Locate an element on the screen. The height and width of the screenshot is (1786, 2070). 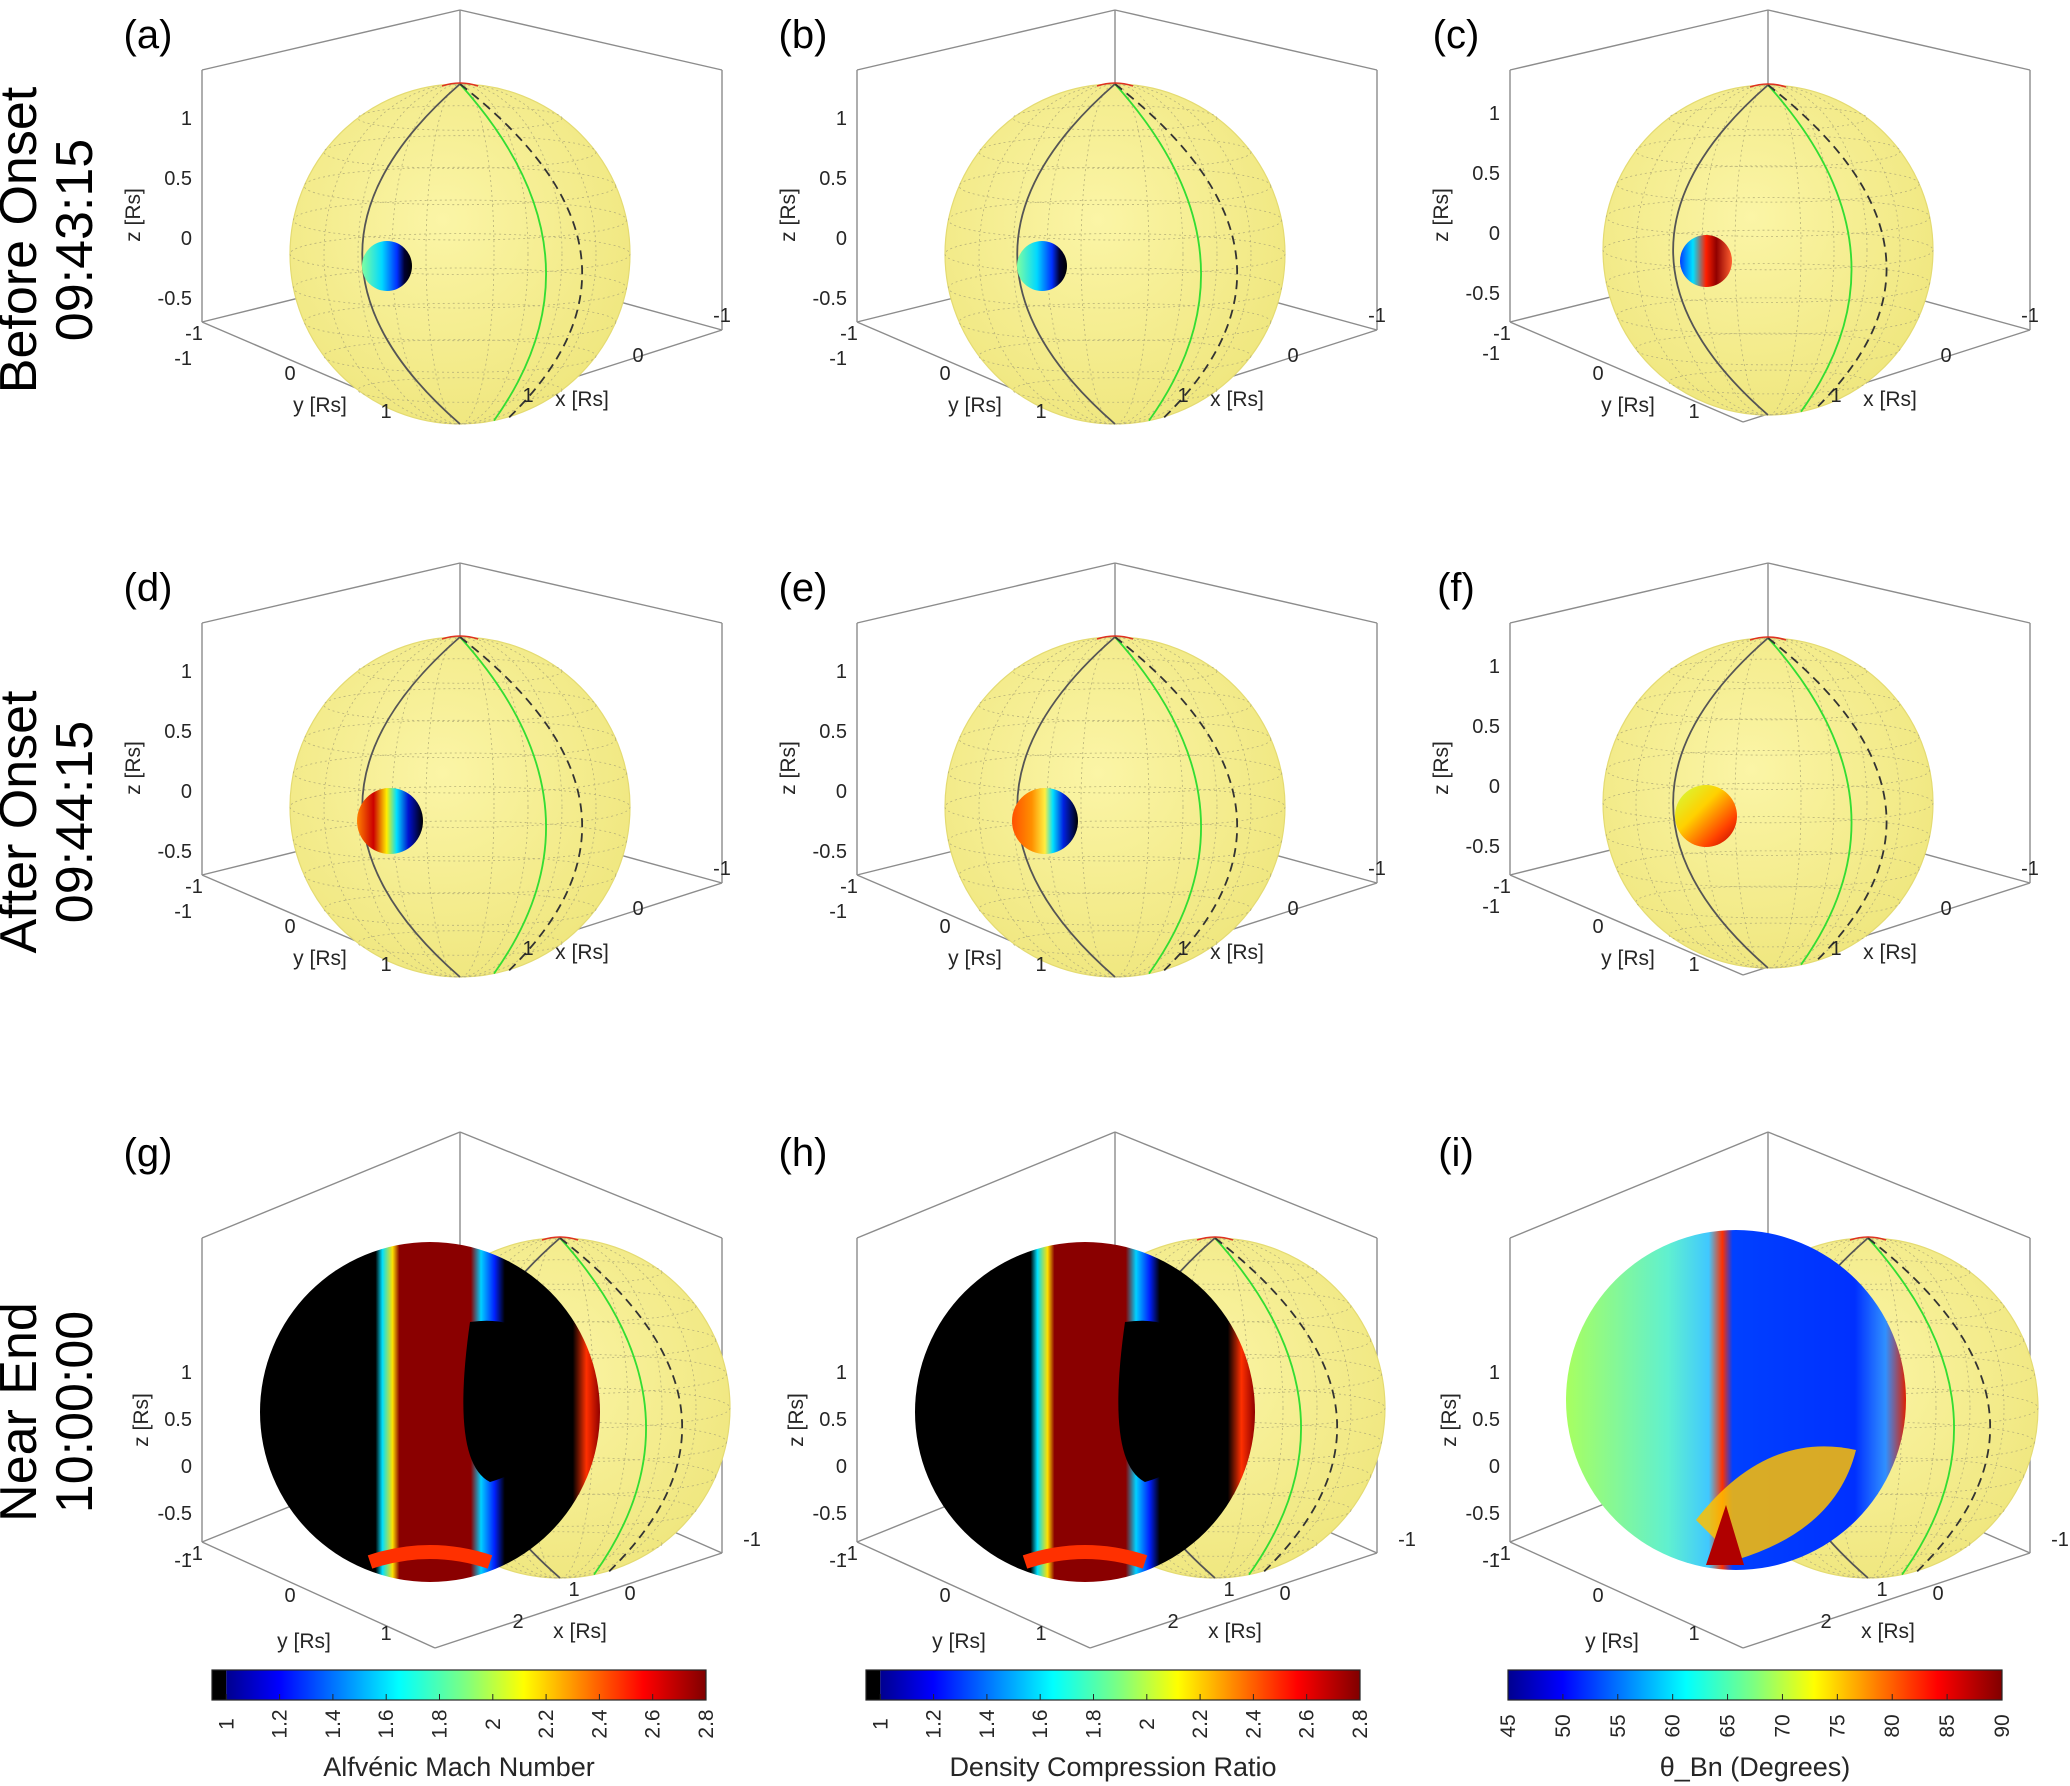
panel-label-d: (d) is located at coordinates (148, 588).